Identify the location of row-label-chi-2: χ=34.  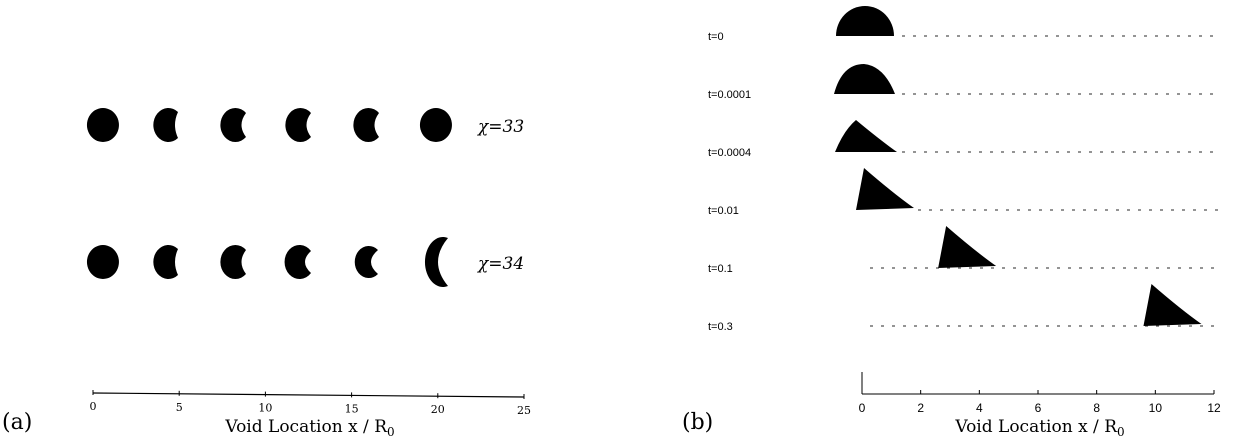
(500, 264).